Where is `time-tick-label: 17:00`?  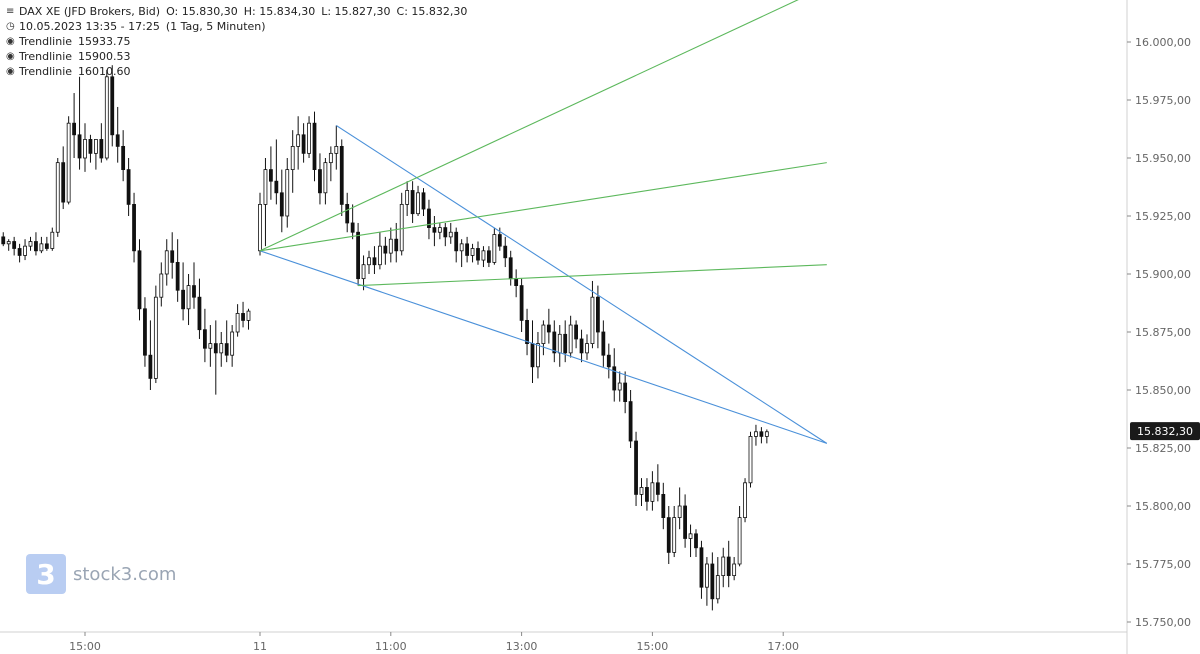 time-tick-label: 17:00 is located at coordinates (783, 646).